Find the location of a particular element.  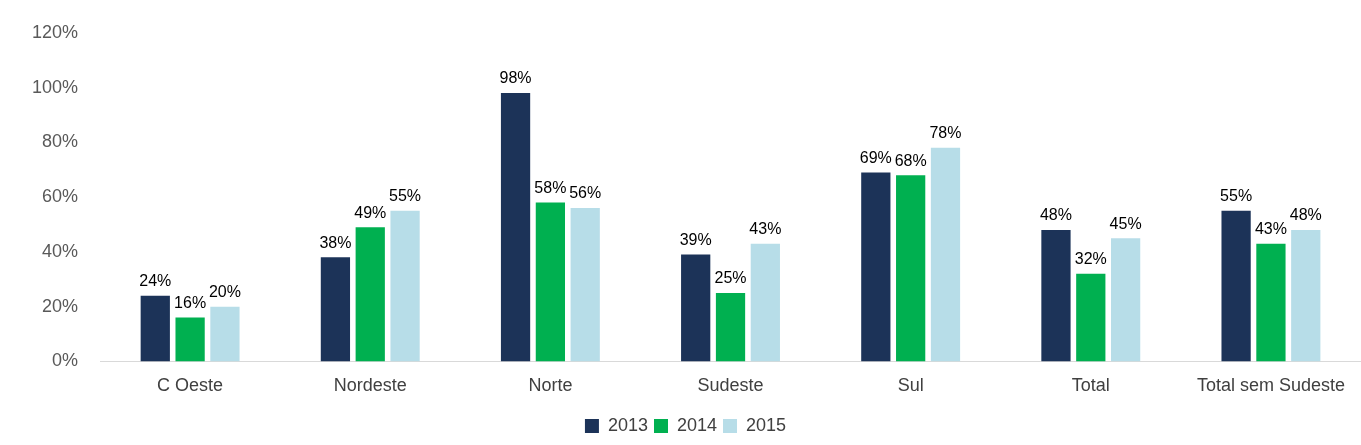

legend-label: 2015 is located at coordinates (766, 424).